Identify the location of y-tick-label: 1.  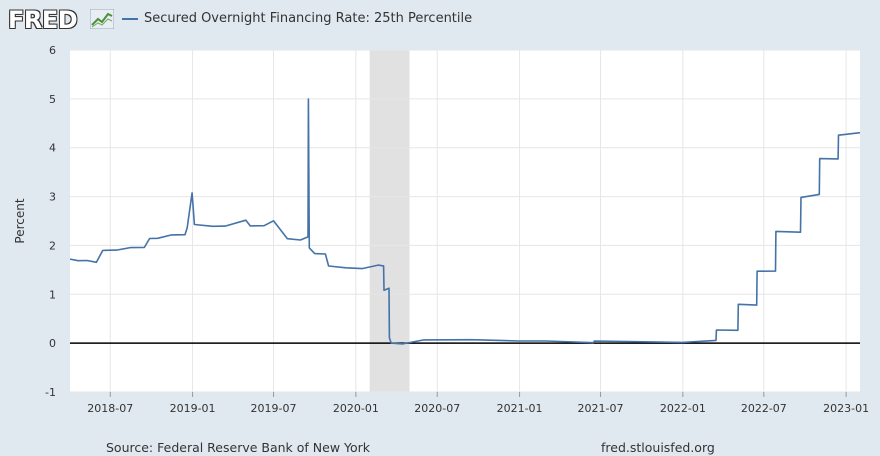
(52, 294).